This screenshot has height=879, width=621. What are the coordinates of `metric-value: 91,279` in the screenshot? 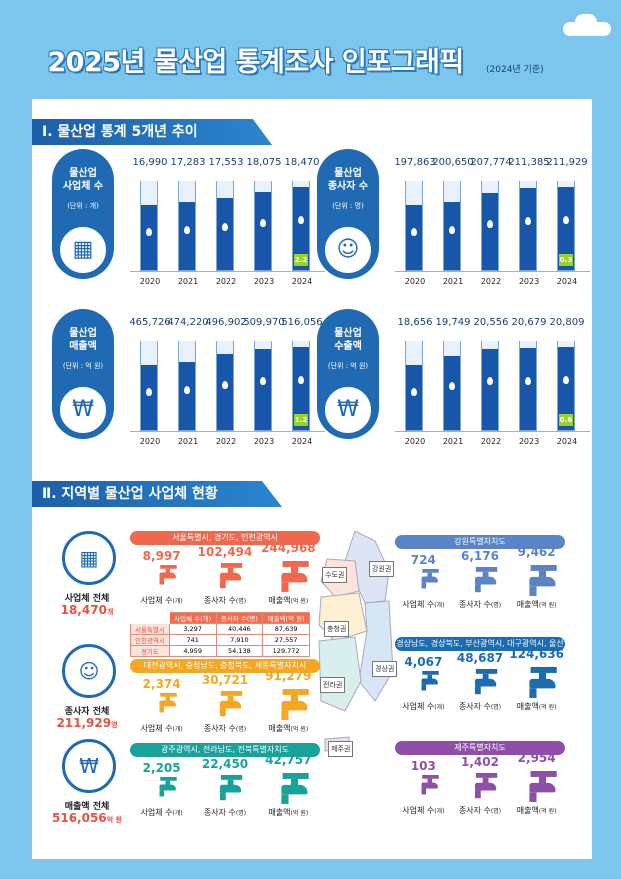 It's located at (288, 676).